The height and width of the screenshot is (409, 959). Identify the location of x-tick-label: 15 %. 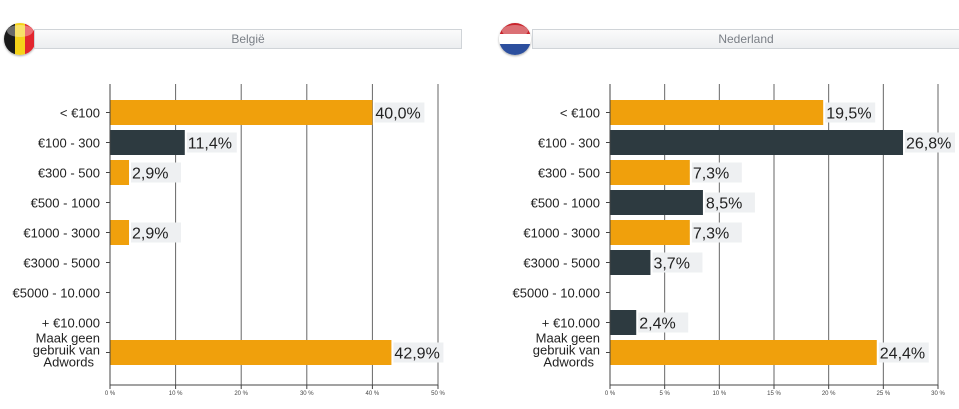
(774, 394).